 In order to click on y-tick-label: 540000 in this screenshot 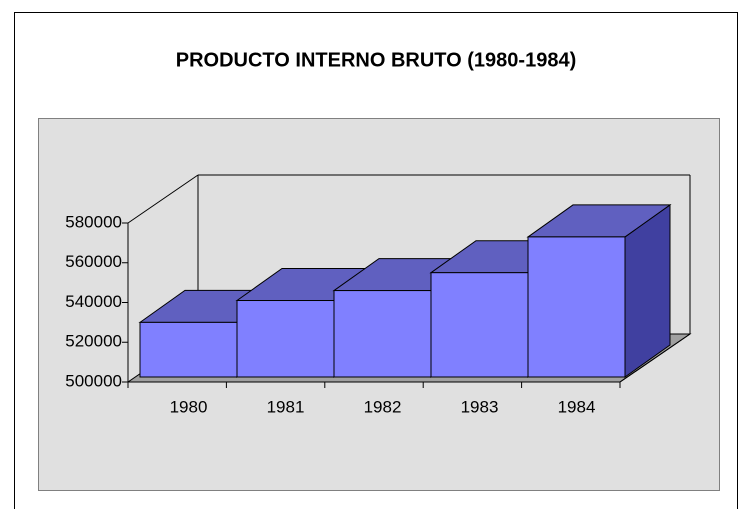, I will do `click(93, 301)`.